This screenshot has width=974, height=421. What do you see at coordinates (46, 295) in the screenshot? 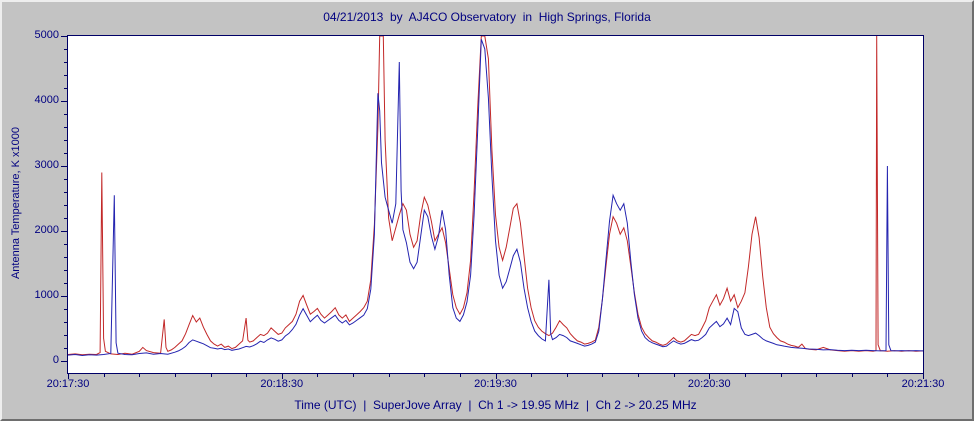
I see `y-tick-label: 1000` at bounding box center [46, 295].